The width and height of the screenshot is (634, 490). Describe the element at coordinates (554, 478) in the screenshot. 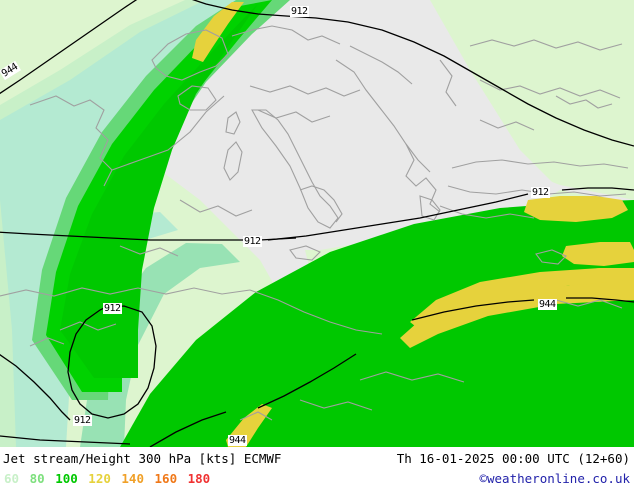

I see `copyright-link: ©weatheronline.co.uk` at that location.